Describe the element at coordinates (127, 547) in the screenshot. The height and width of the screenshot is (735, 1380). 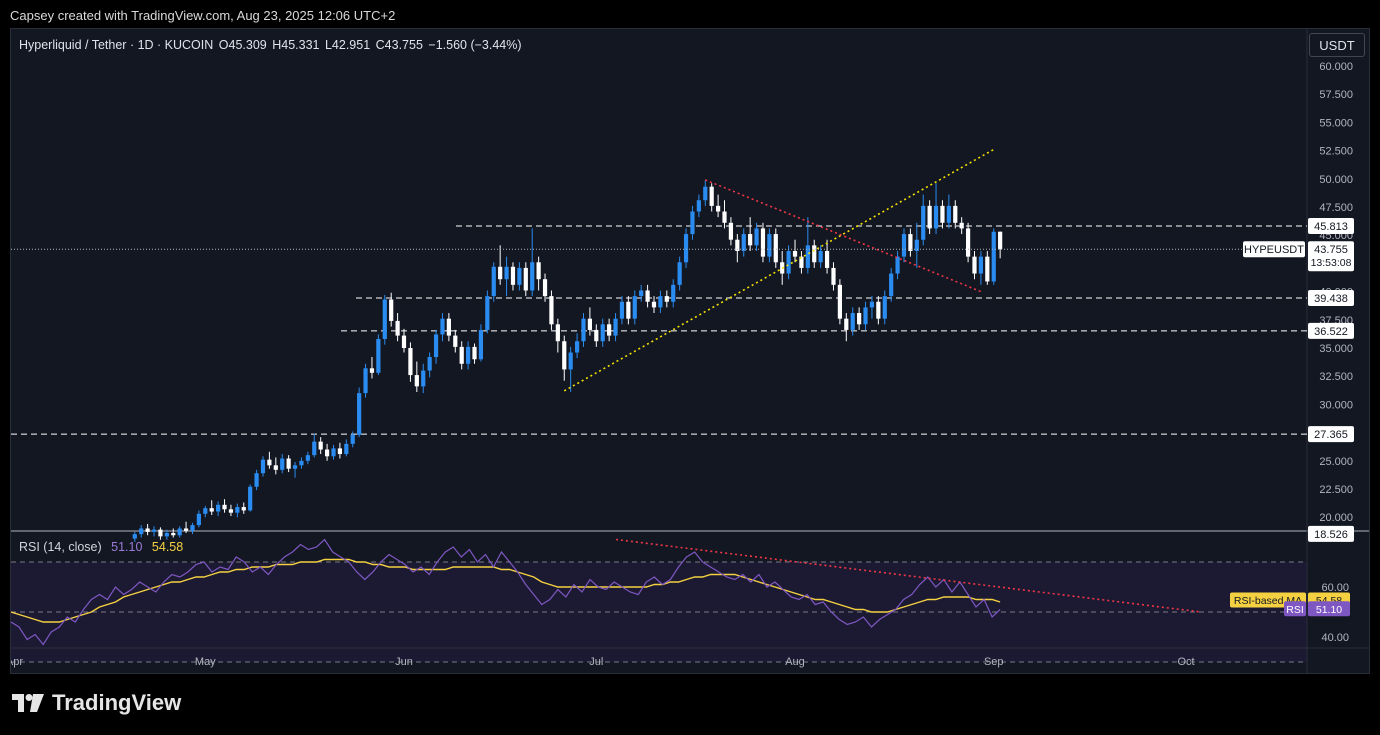
I see `rsi-value: 51.10` at that location.